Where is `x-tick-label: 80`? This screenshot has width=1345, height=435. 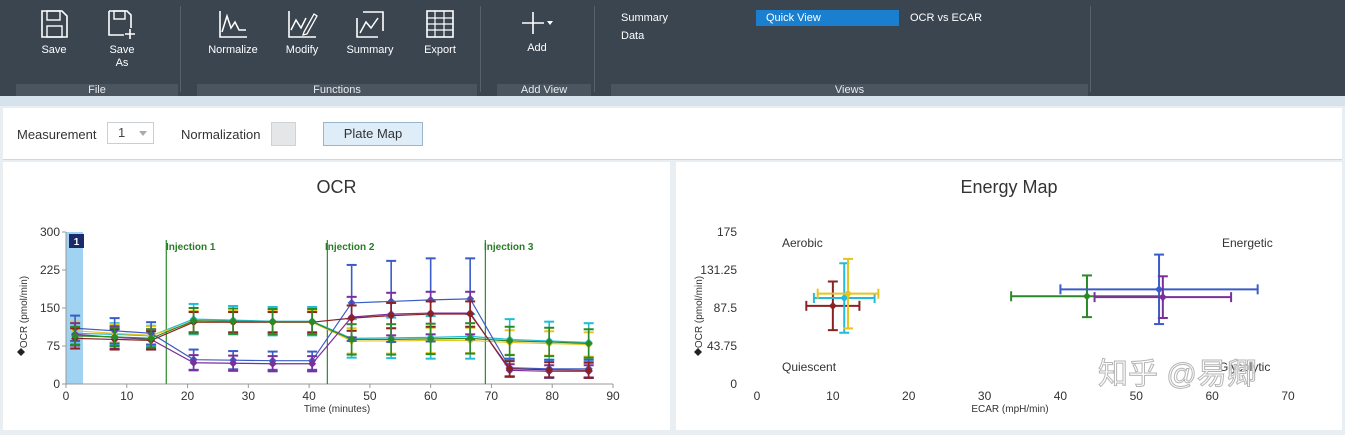 x-tick-label: 80 is located at coordinates (553, 396).